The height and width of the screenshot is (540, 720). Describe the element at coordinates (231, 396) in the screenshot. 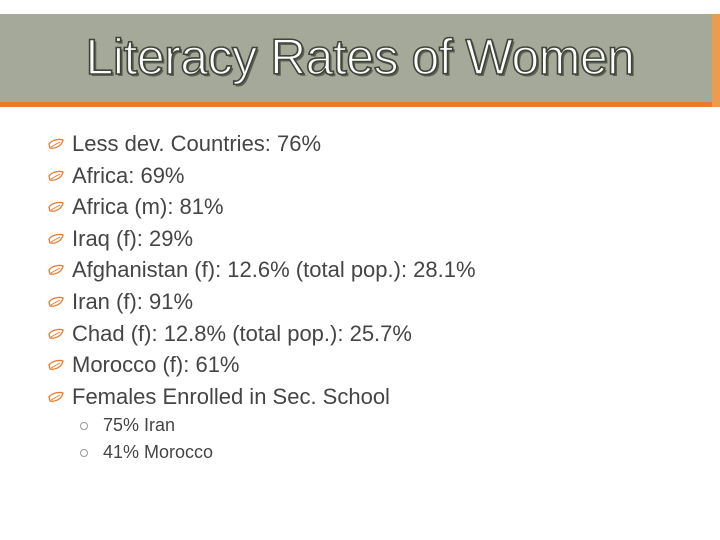

I see `bullet-text: Females Enrolled in Sec. School` at that location.